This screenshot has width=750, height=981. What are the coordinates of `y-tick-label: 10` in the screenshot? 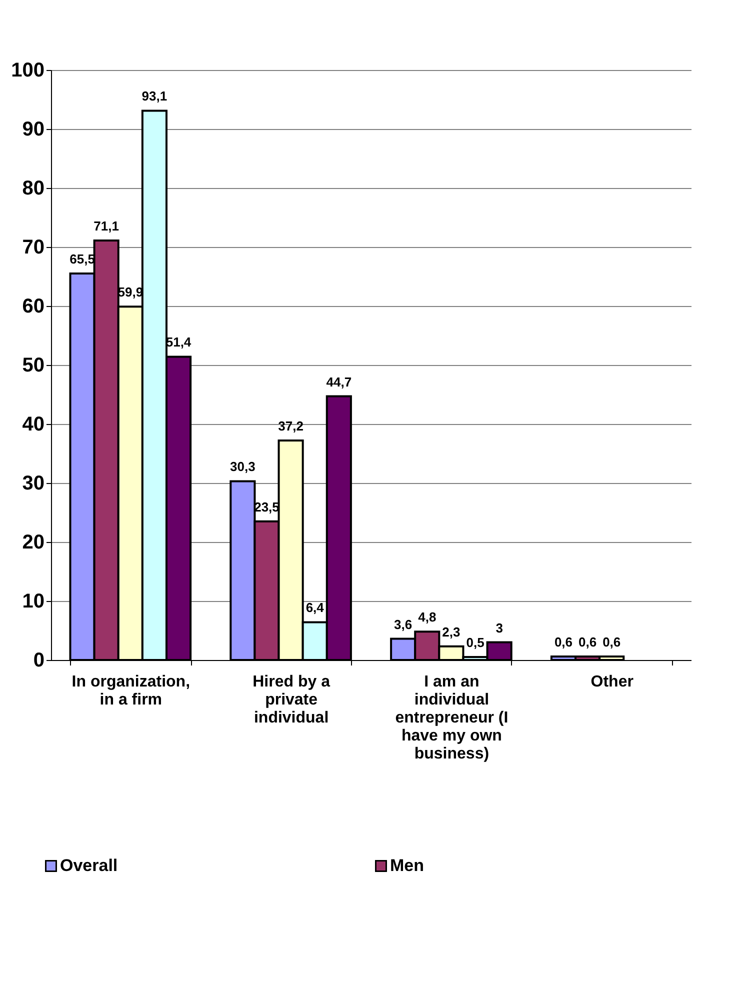 It's located at (33, 601).